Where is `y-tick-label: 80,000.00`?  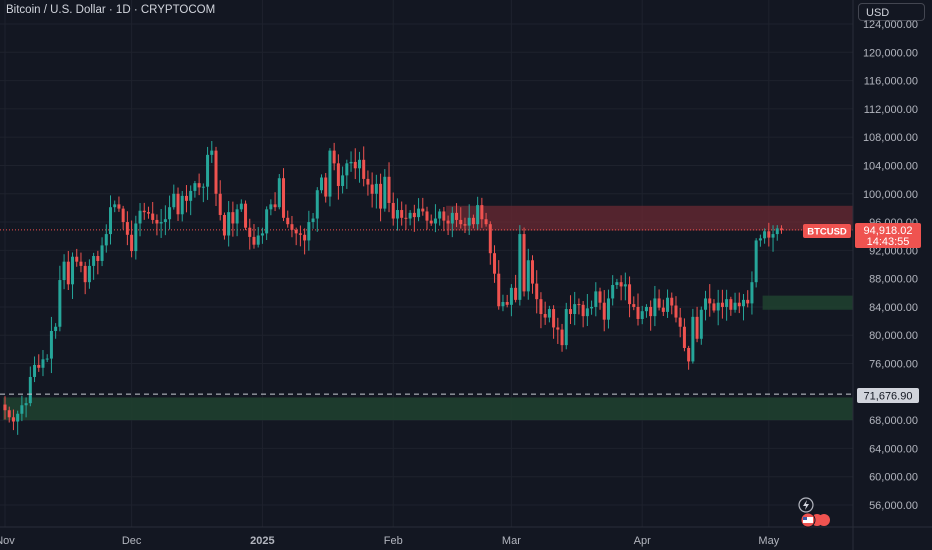
y-tick-label: 80,000.00 is located at coordinates (893, 336).